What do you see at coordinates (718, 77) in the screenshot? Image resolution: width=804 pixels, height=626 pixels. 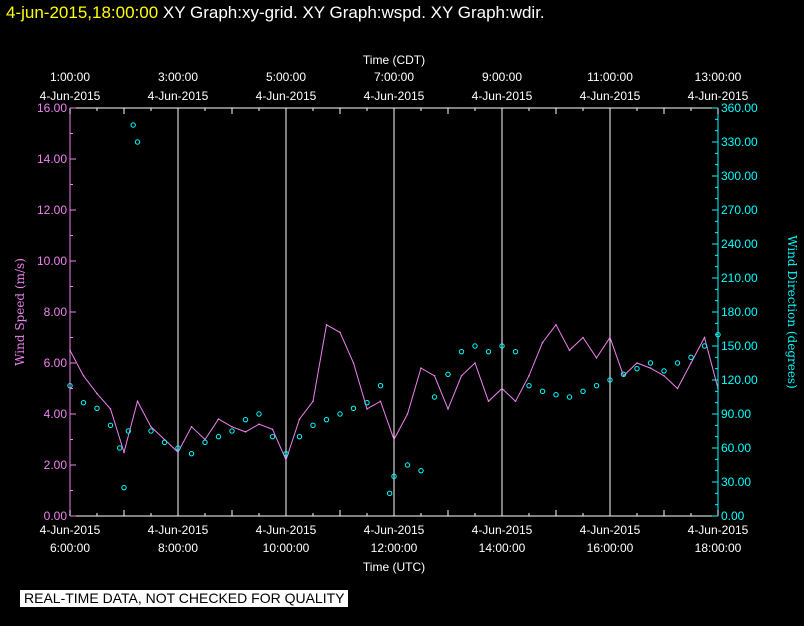 I see `top-tick-time: 13:00:00` at bounding box center [718, 77].